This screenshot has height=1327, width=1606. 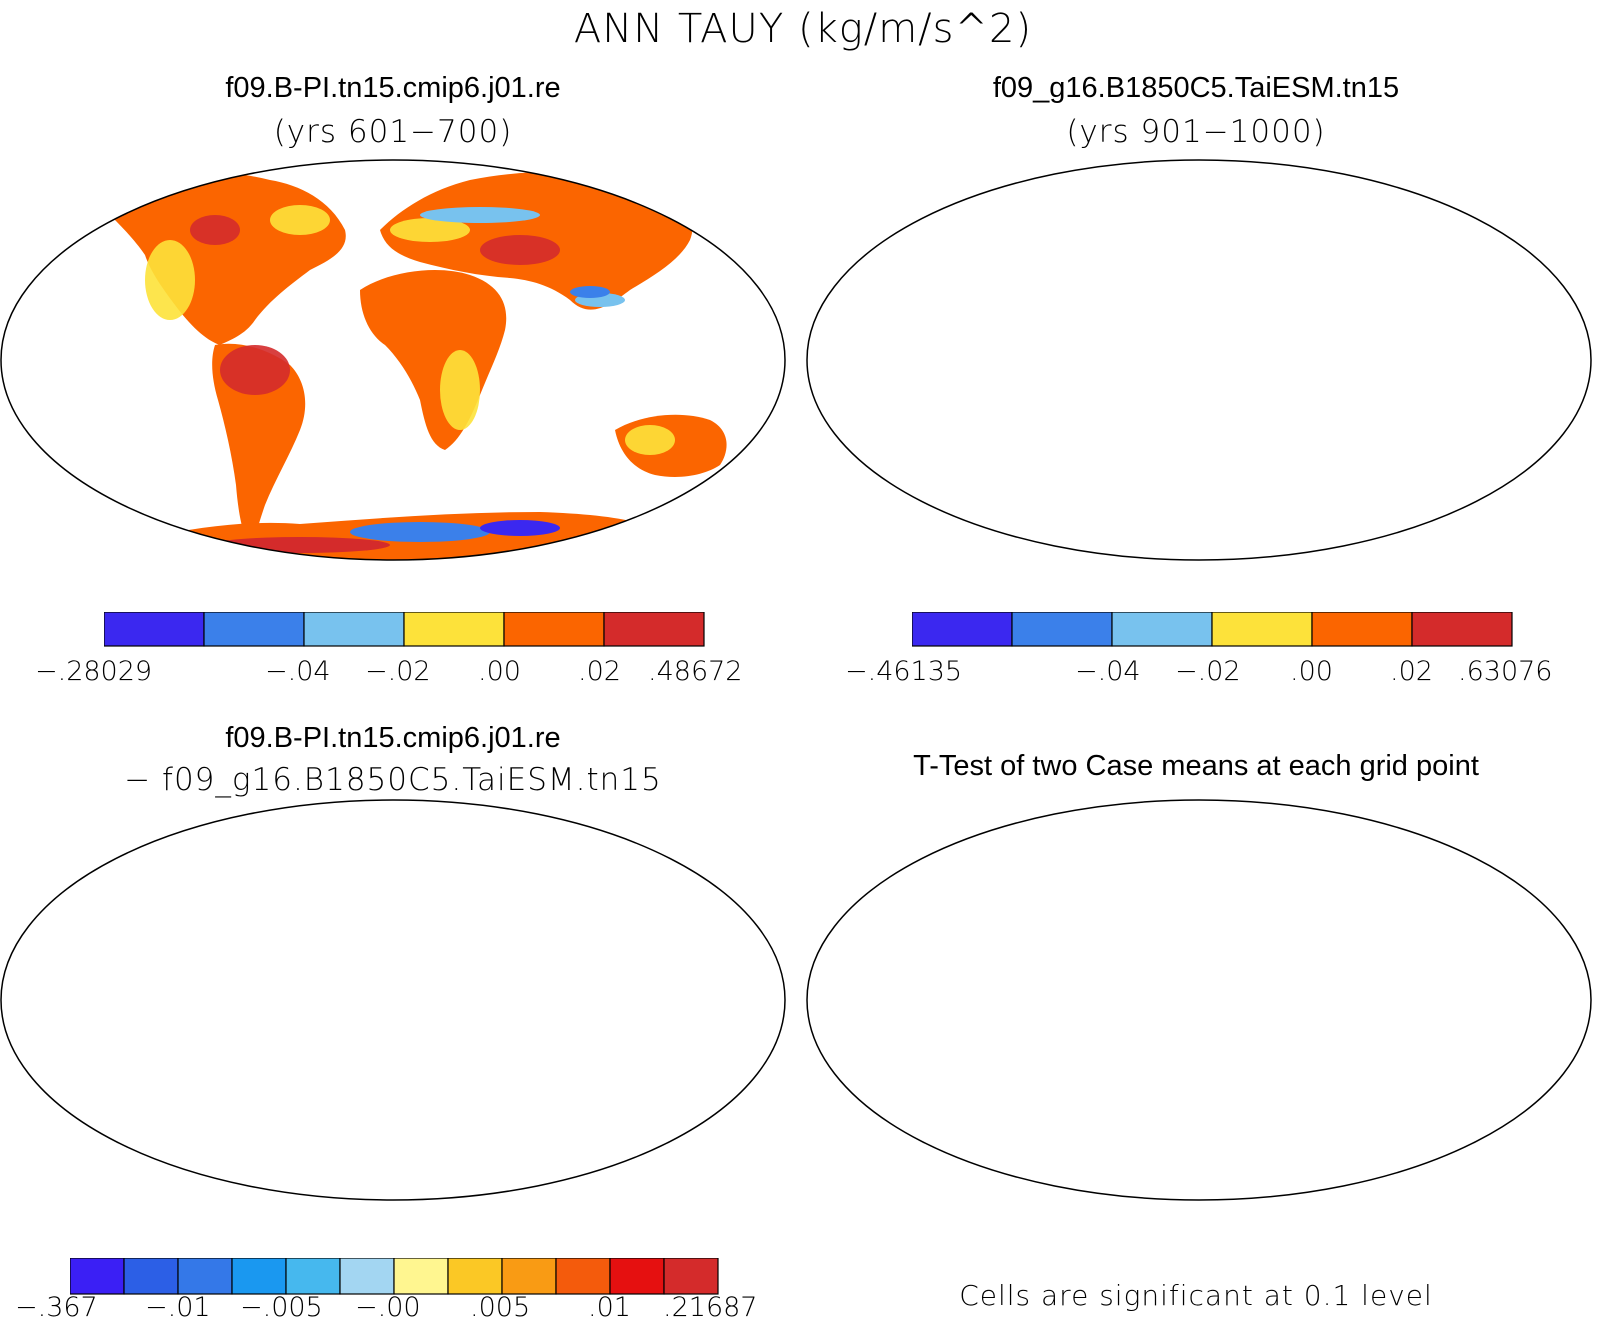 What do you see at coordinates (1196, 132) in the screenshot?
I see `panel2-subtitle: (yrs 901−1000)` at bounding box center [1196, 132].